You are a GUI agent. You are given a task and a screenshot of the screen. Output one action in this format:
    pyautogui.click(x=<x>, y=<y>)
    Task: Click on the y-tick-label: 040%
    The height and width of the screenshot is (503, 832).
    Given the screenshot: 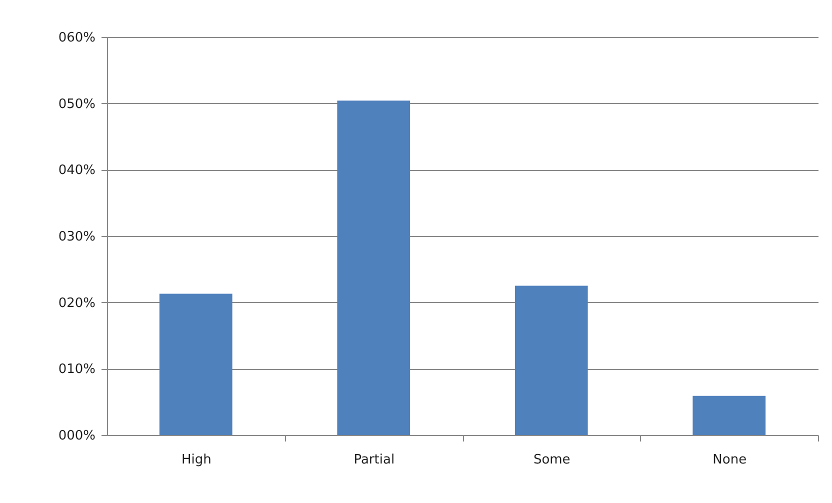 What is the action you would take?
    pyautogui.click(x=77, y=170)
    